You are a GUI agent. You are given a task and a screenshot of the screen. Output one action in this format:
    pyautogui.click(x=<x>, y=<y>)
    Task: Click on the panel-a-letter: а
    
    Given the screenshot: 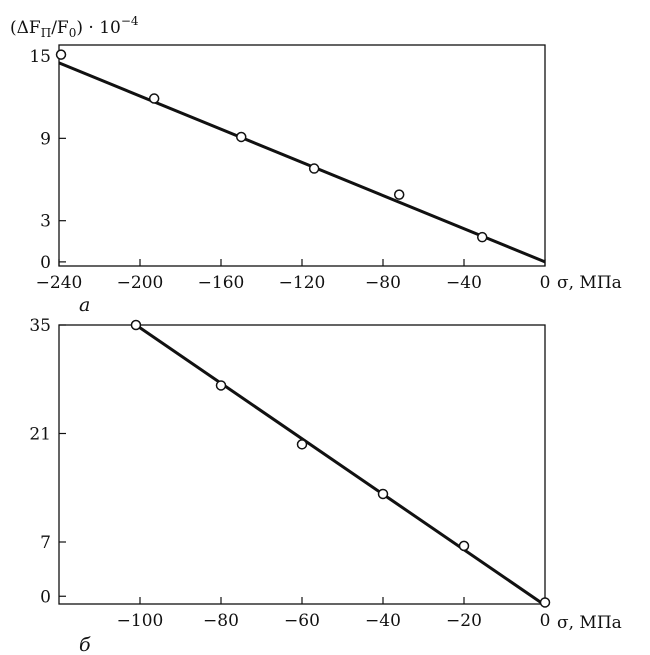 What is the action you would take?
    pyautogui.click(x=84, y=305)
    